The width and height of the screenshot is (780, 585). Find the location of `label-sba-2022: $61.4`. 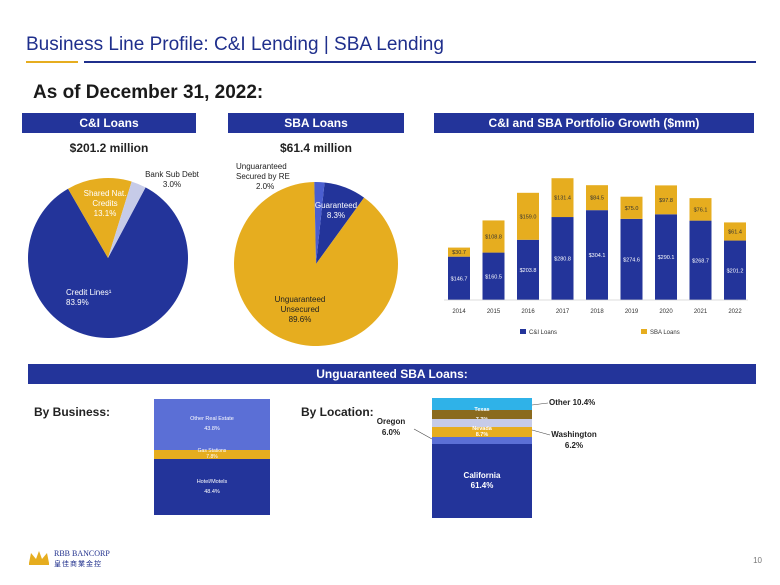

label-sba-2022: $61.4 is located at coordinates (735, 232).